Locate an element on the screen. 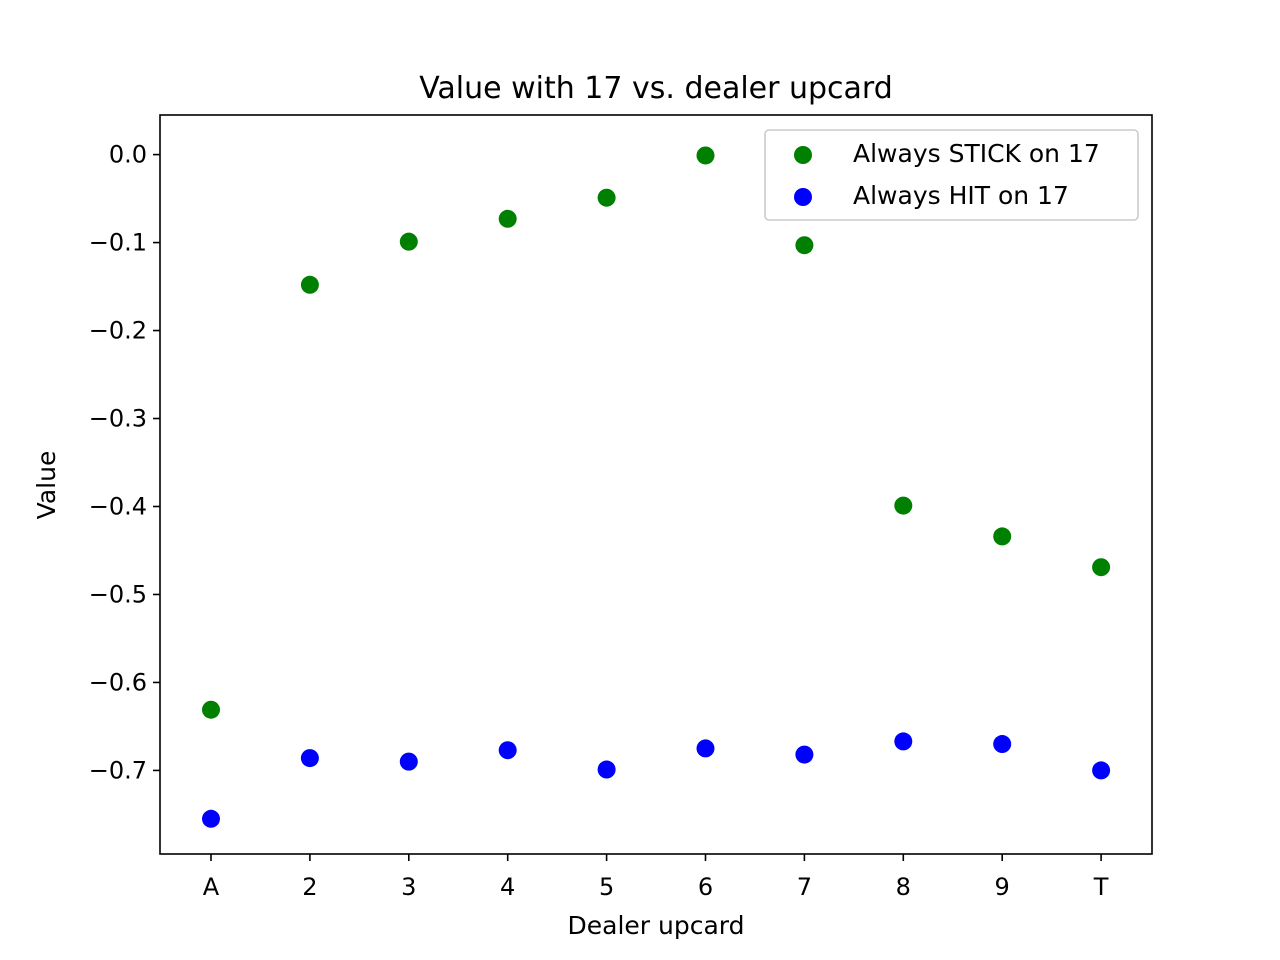 Image resolution: width=1280 pixels, height=960 pixels. legend-frame is located at coordinates (951, 175).